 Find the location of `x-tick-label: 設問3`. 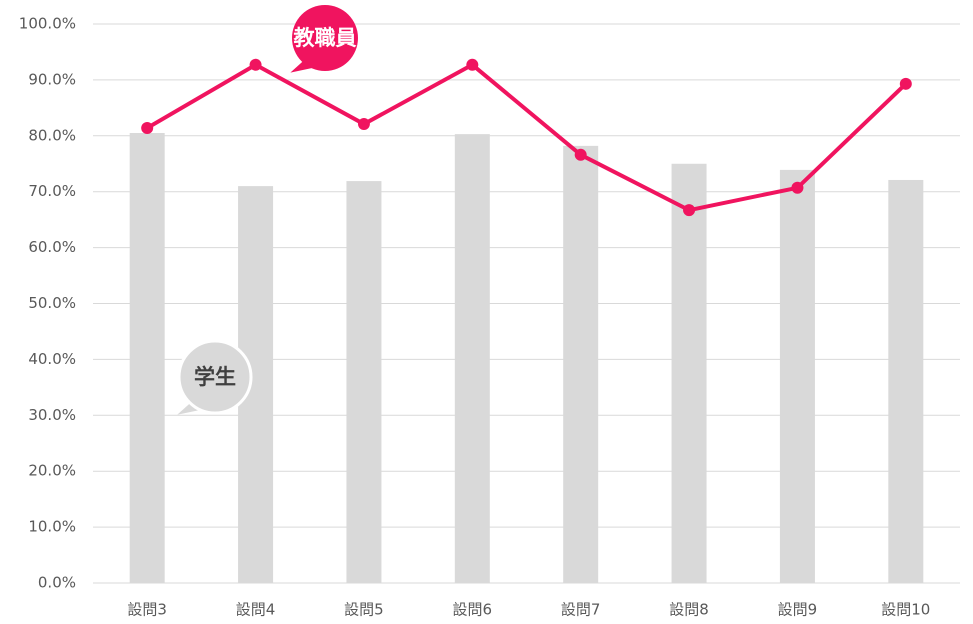

x-tick-label: 設問3 is located at coordinates (147, 610).